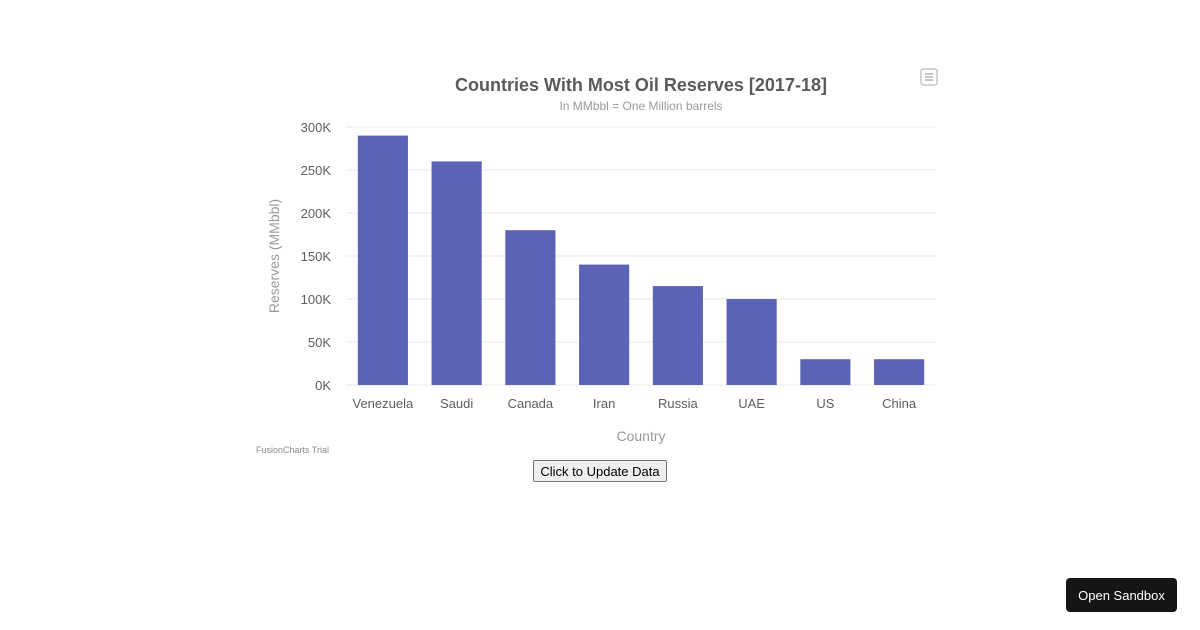 The image size is (1200, 630). I want to click on bar-saudi, so click(456, 273).